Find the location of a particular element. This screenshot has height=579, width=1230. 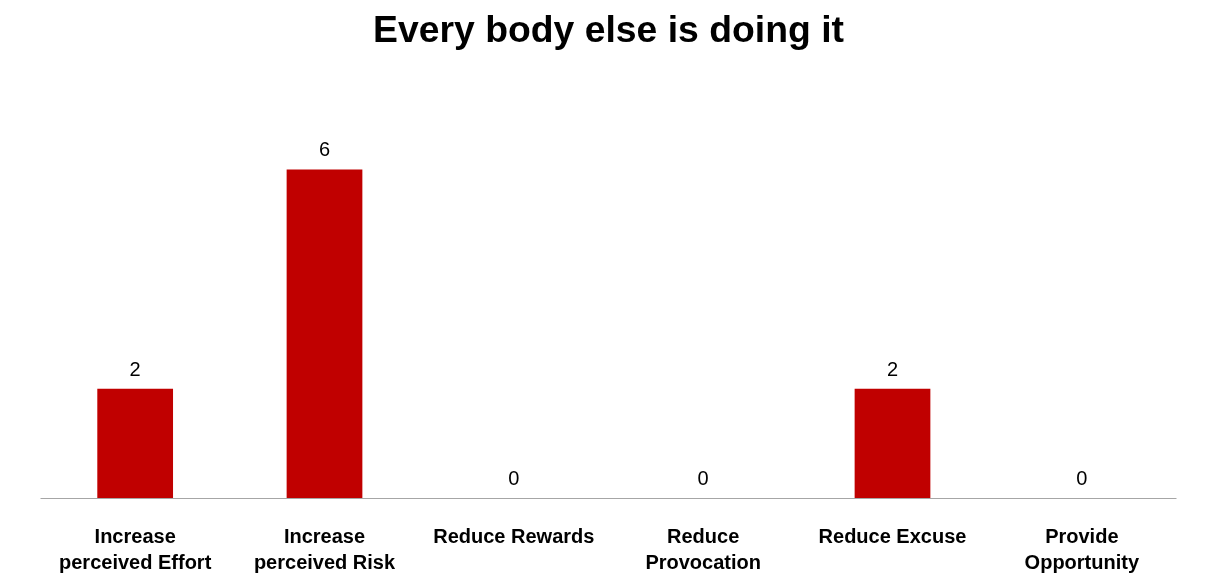

x-tick-label: Reduce Provocation is located at coordinates (703, 548).